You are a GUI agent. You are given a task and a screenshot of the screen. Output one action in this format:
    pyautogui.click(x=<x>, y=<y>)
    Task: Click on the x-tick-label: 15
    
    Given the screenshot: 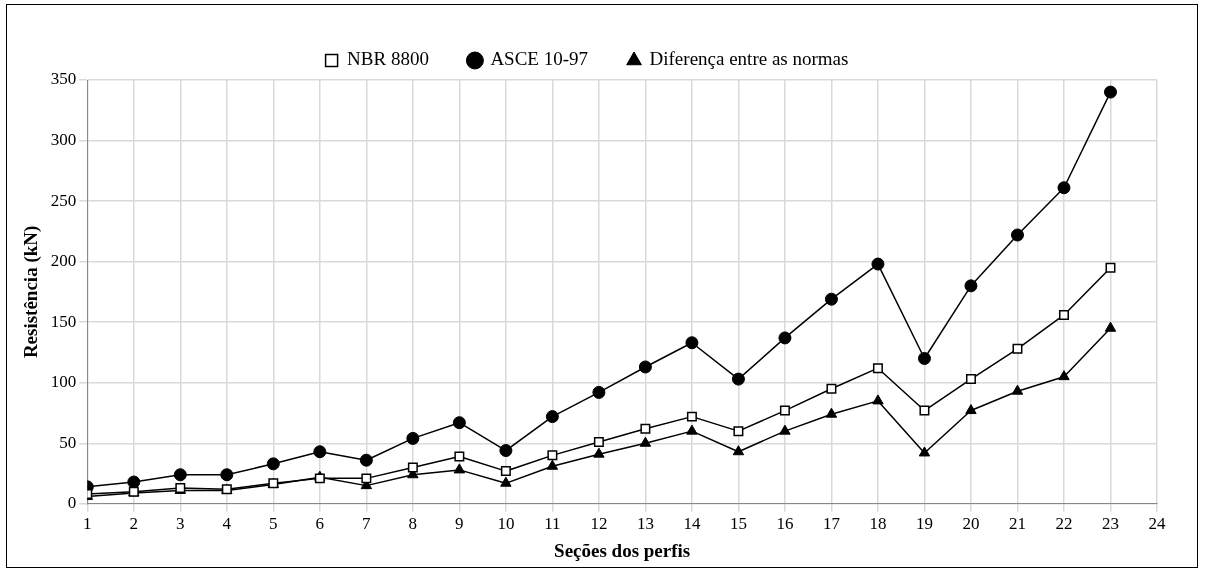 What is the action you would take?
    pyautogui.click(x=738, y=524)
    